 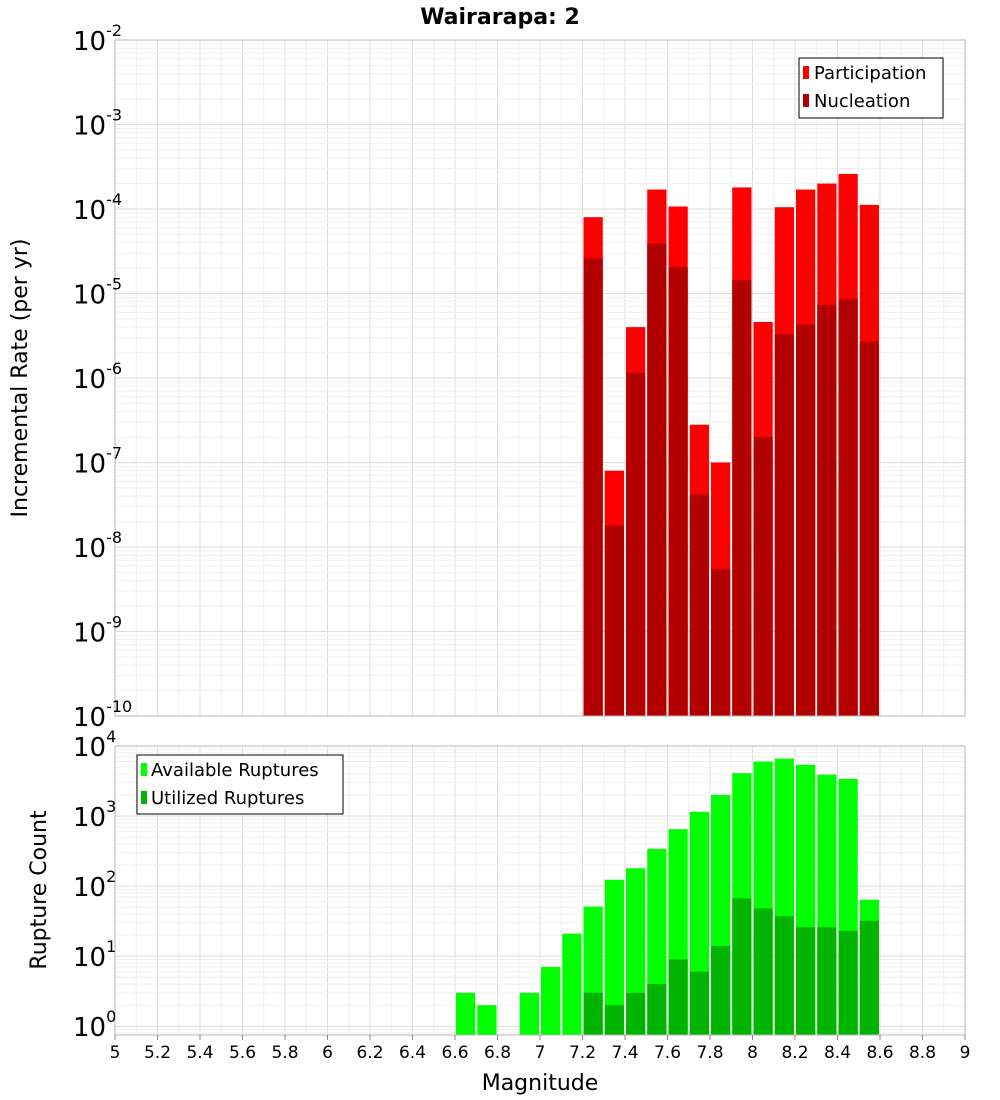 What do you see at coordinates (837, 1053) in the screenshot?
I see `x-tick-label: 8.4` at bounding box center [837, 1053].